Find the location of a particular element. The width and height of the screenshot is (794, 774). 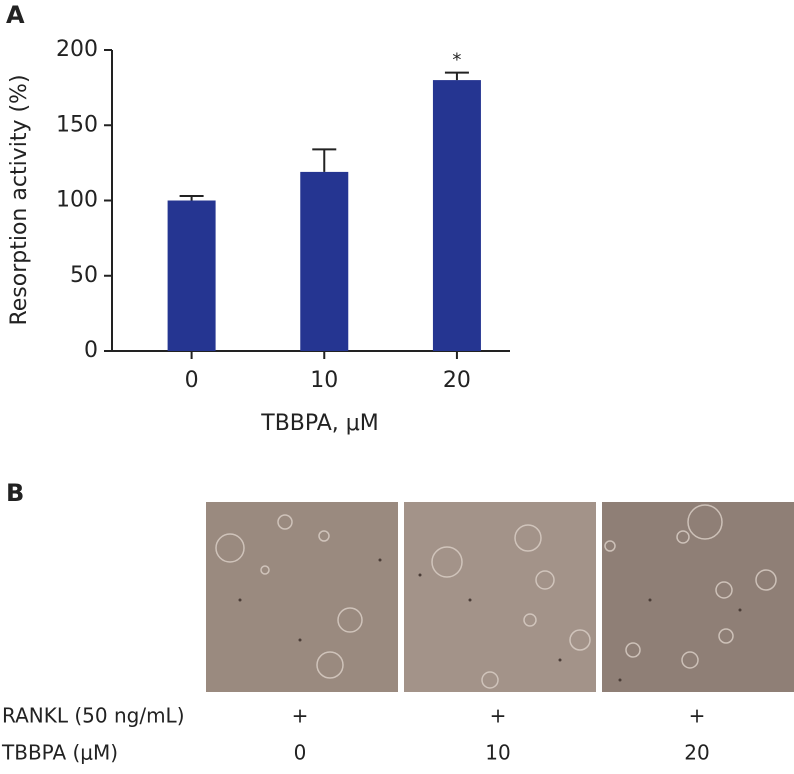

y-tick-label: 100 is located at coordinates (77, 200).